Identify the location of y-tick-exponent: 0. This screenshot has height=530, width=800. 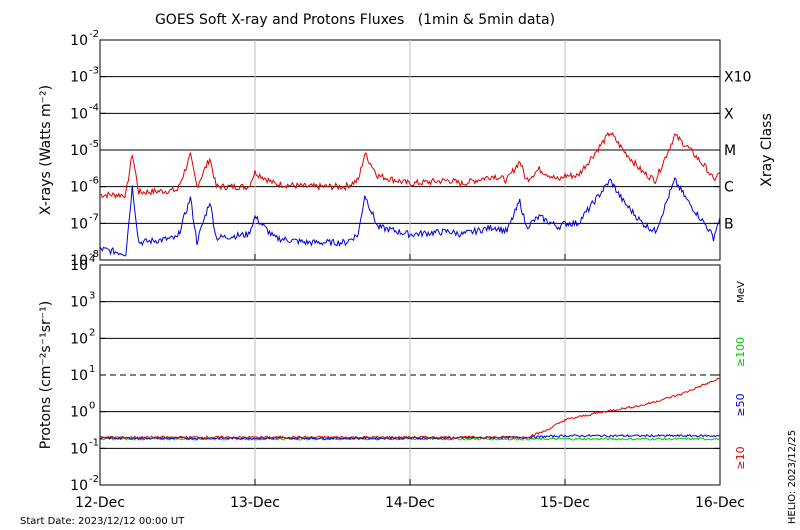
(92, 406).